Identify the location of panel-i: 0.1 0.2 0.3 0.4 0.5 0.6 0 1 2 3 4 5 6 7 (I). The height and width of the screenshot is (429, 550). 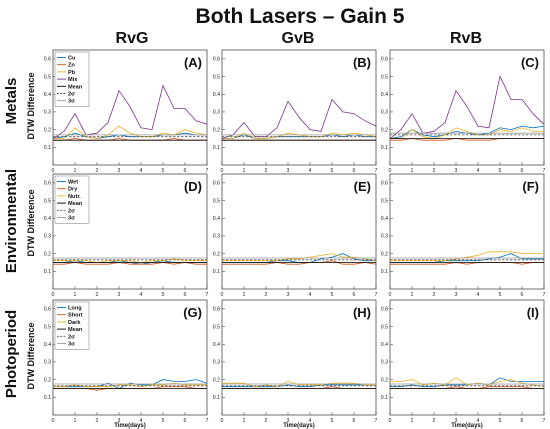
(463, 361).